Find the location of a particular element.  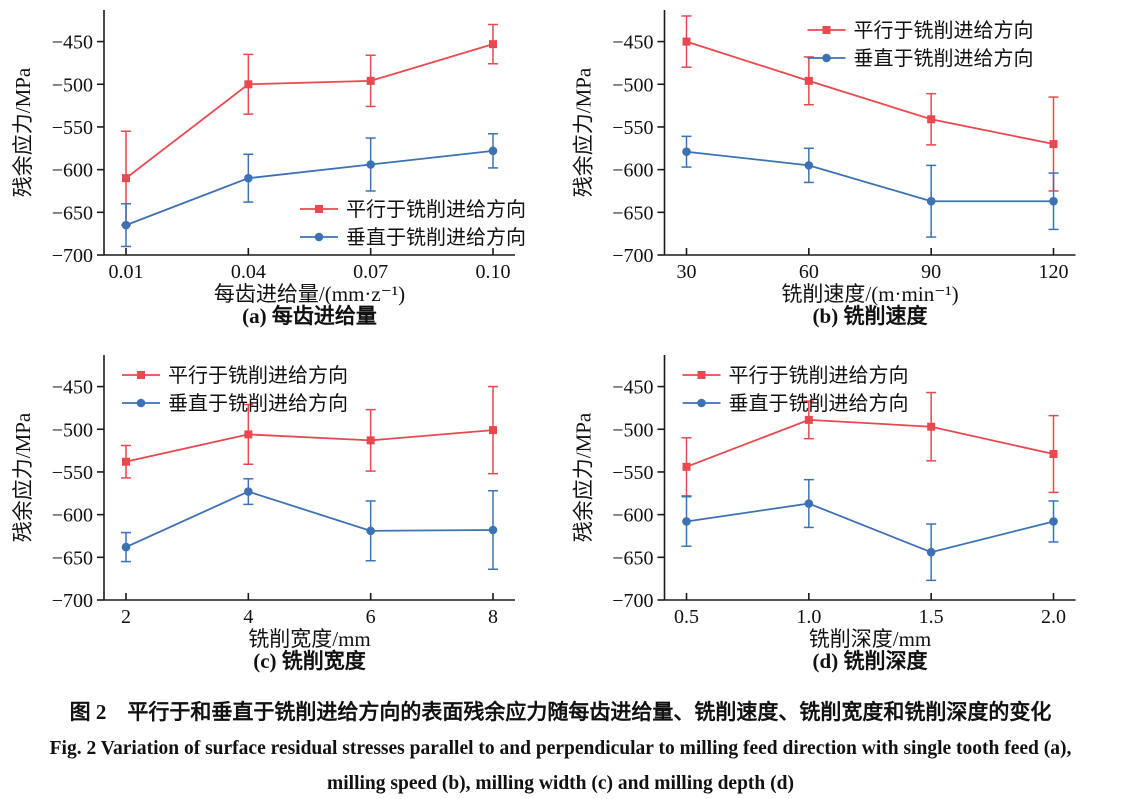

x-axis-label: 铣削宽度/mm is located at coordinates (309, 639).